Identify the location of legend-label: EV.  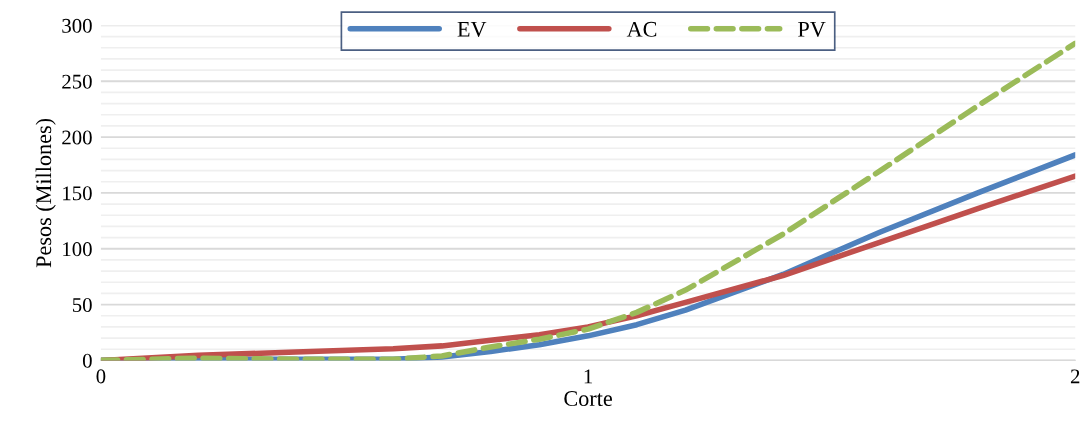
(472, 29).